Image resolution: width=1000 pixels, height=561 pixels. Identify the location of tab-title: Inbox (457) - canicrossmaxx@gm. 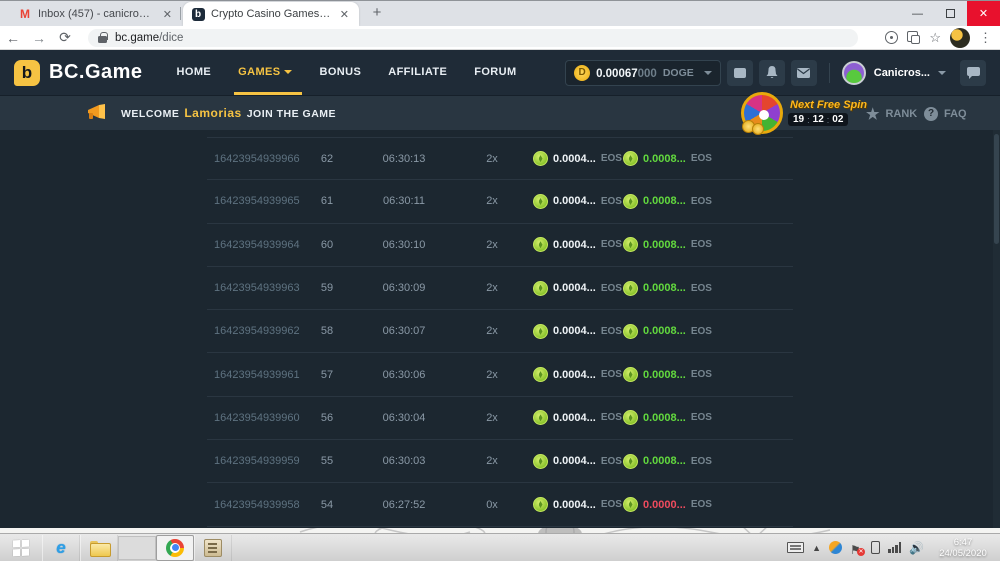
(96, 14).